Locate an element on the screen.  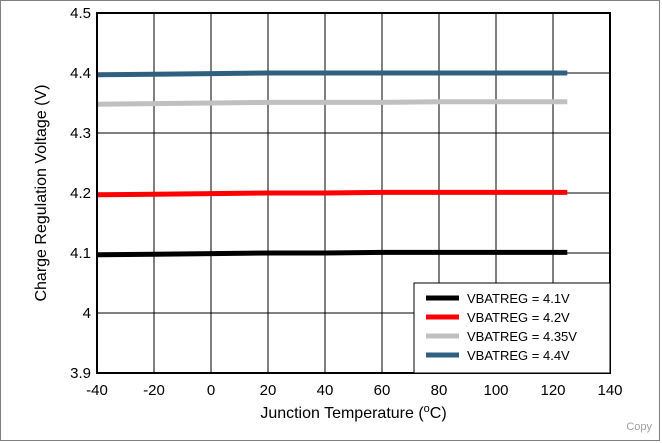
y-tick-label: 4.2 is located at coordinates (80, 193).